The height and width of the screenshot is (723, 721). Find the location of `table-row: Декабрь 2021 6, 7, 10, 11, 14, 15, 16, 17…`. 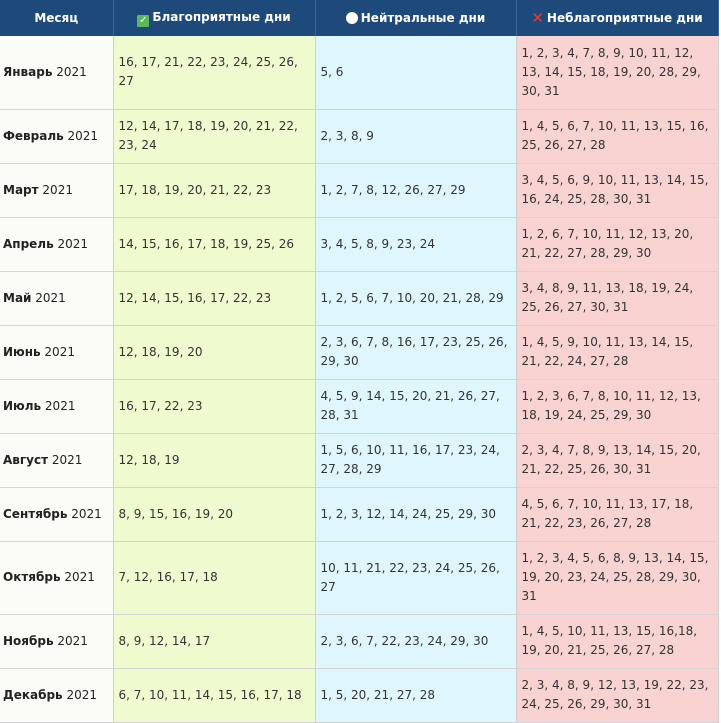

table-row: Декабрь 2021 6, 7, 10, 11, 14, 15, 16, 17… is located at coordinates (359, 695).